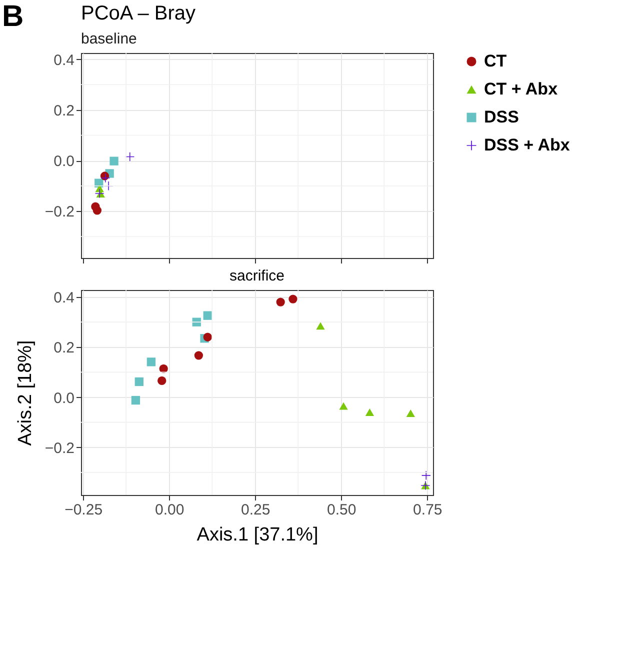 This screenshot has width=634, height=667. Describe the element at coordinates (138, 13) in the screenshot. I see `chart-title: PCoA – Bray` at that location.